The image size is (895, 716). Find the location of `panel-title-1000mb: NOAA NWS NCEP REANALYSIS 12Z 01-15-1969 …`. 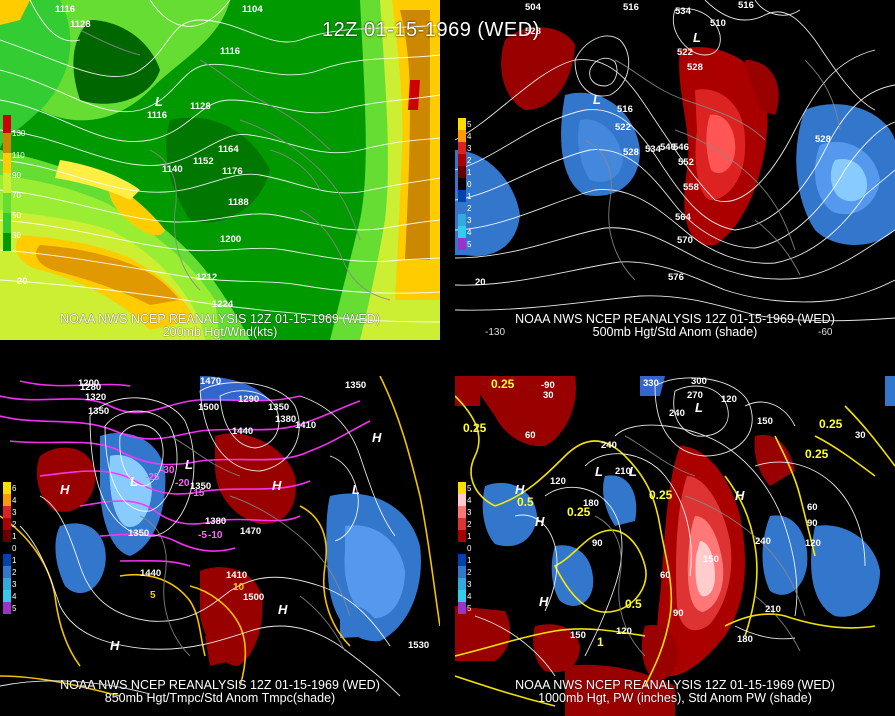

panel-title-1000mb: NOAA NWS NCEP REANALYSIS 12Z 01-15-1969 … is located at coordinates (675, 691).